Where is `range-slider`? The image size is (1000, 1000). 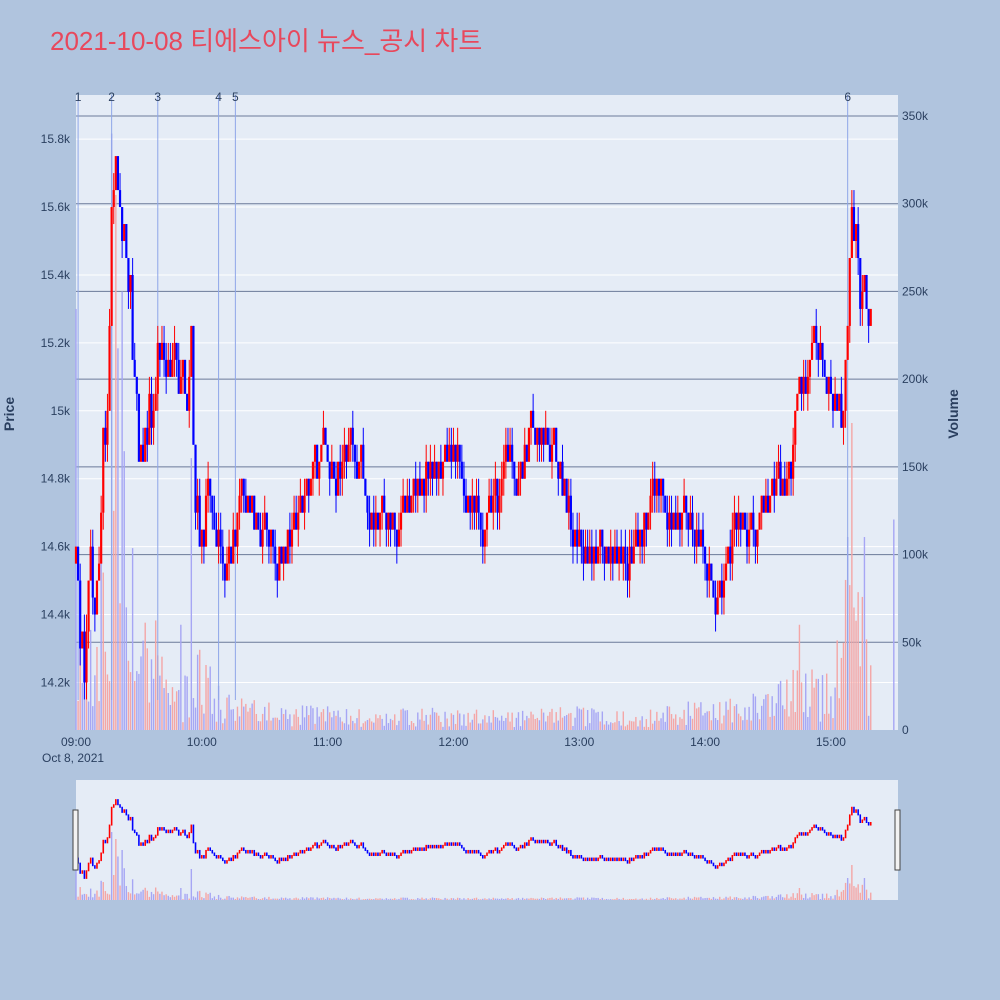
range-slider is located at coordinates (486, 840).